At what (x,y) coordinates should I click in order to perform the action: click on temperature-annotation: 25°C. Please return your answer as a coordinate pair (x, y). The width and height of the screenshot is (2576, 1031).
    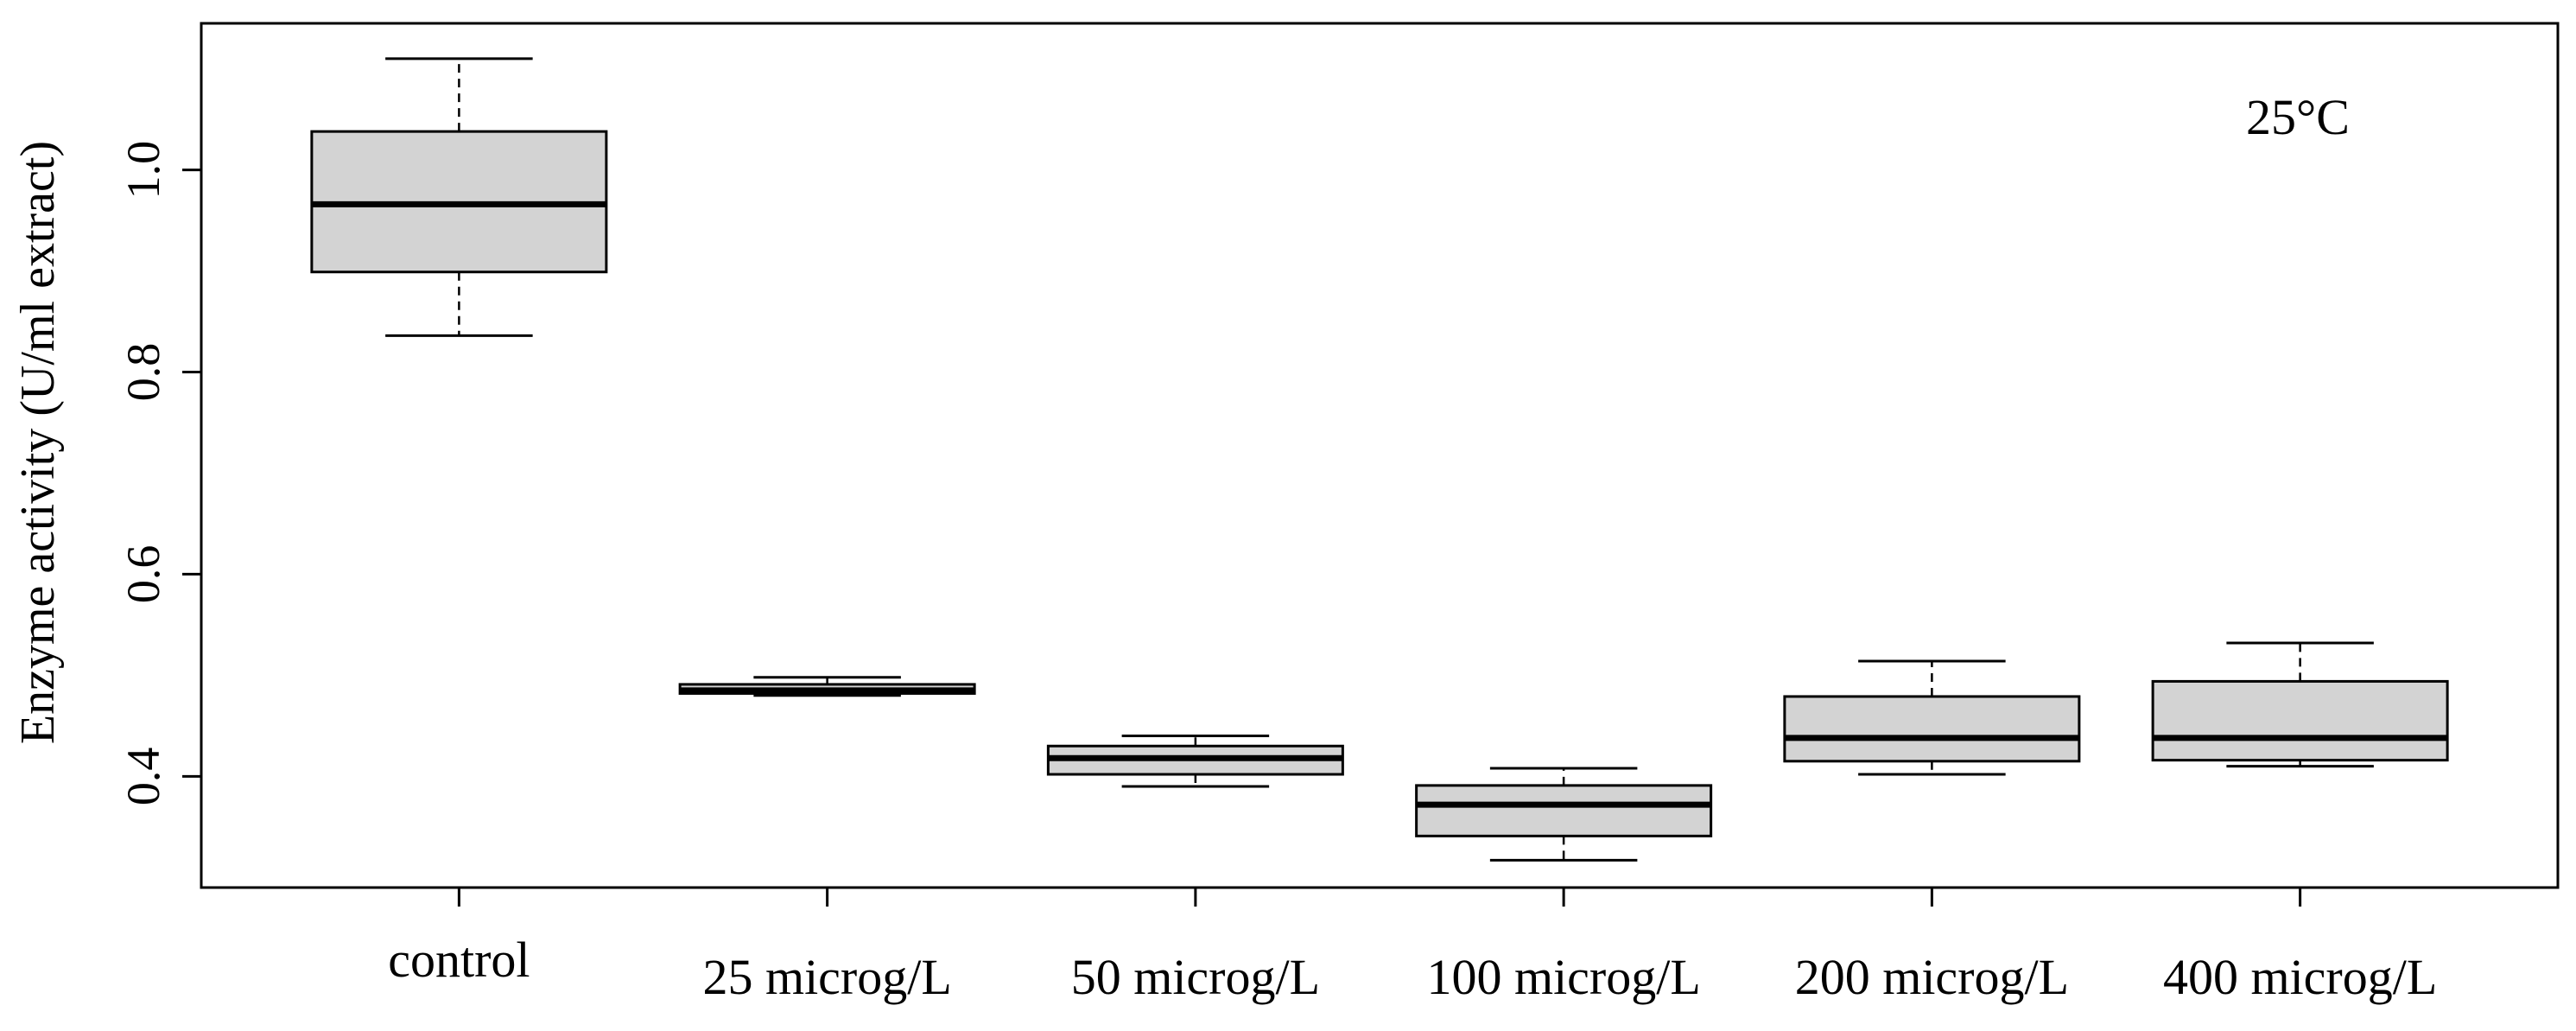
    Looking at the image, I should click on (2298, 117).